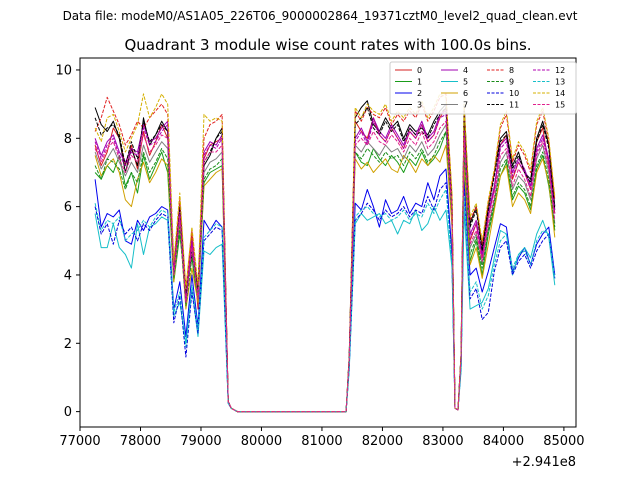 Image resolution: width=640 pixels, height=480 pixels. Describe the element at coordinates (511, 82) in the screenshot. I see `legend-label-9: 9` at that location.